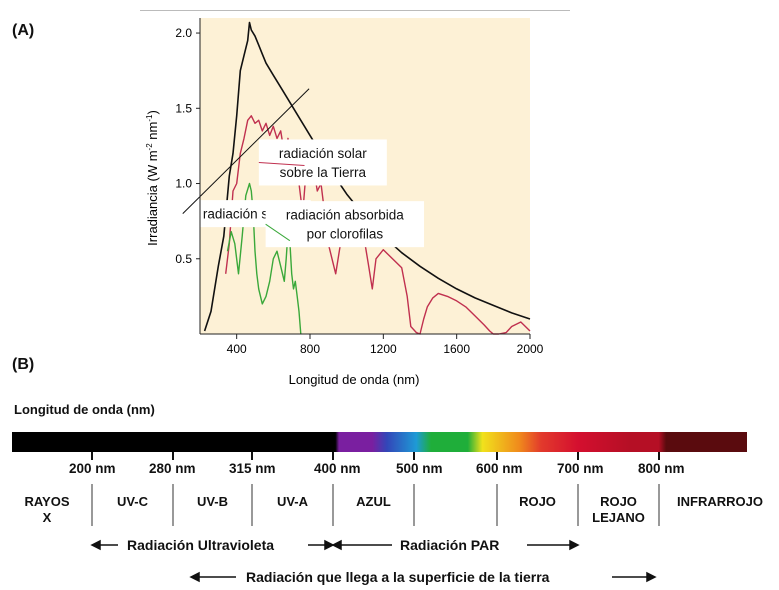  I want to click on wavelength-label-280: 280 nm, so click(172, 468).